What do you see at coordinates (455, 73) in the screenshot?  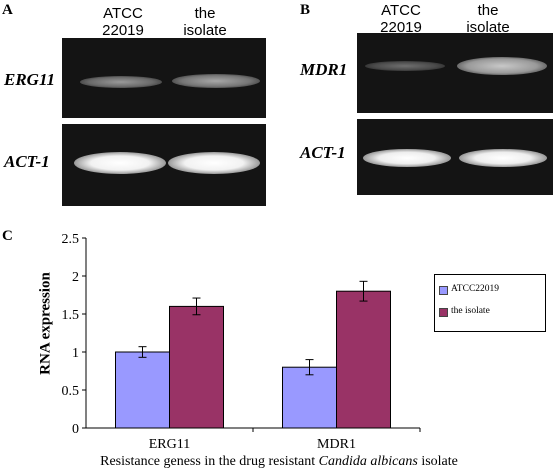 I see `panel-b-gel-top` at bounding box center [455, 73].